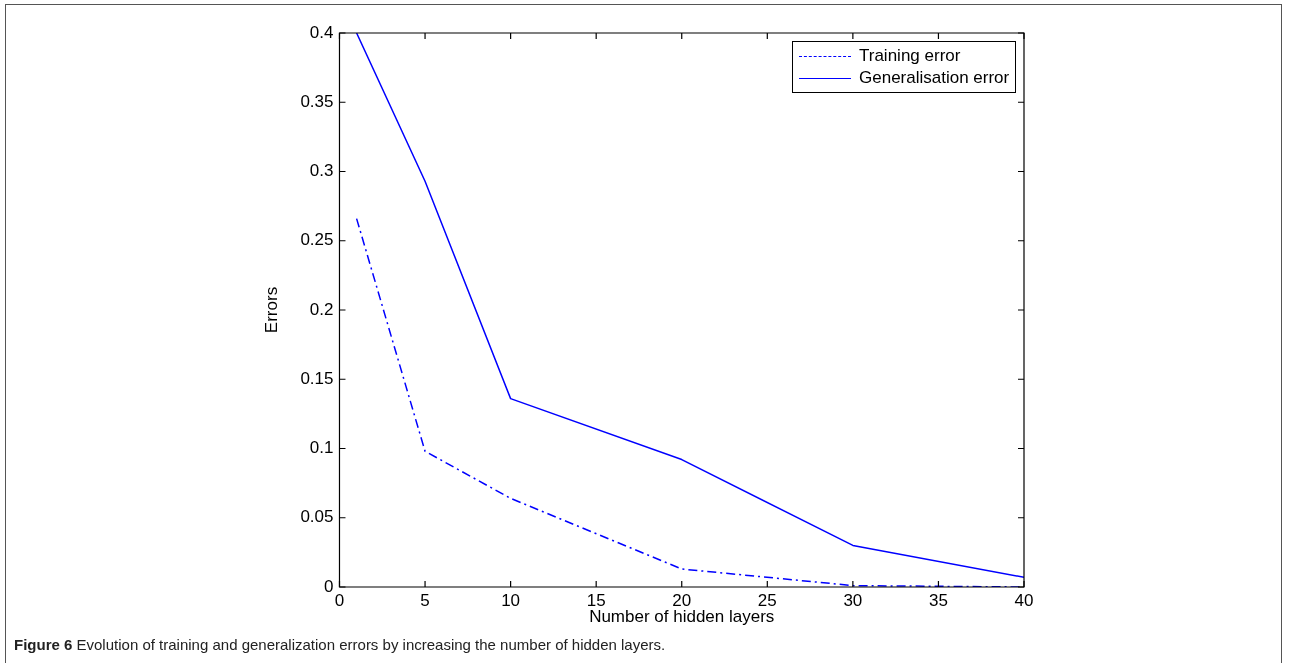 Image resolution: width=1289 pixels, height=665 pixels. Describe the element at coordinates (934, 78) in the screenshot. I see `legend-label: Generalisation error` at that location.